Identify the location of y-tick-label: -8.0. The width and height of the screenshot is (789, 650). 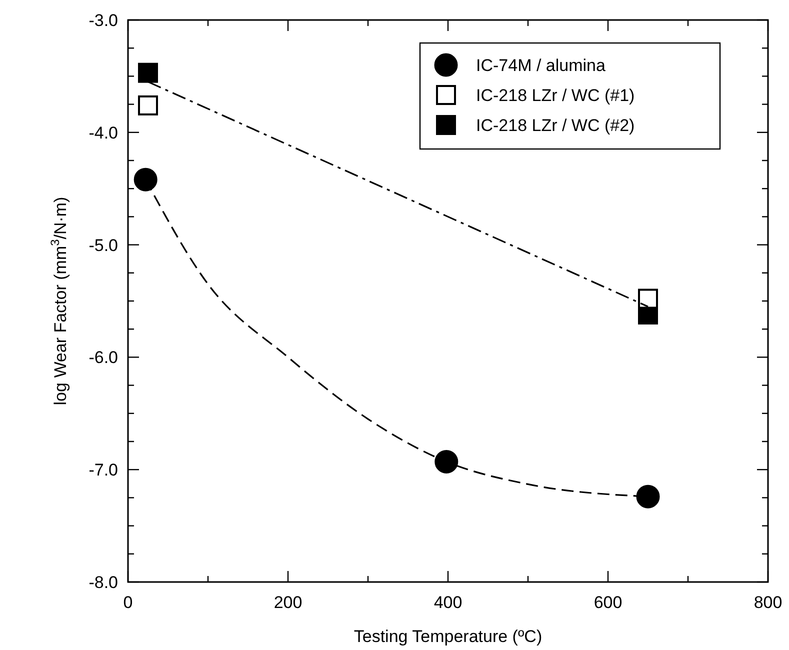
(103, 582).